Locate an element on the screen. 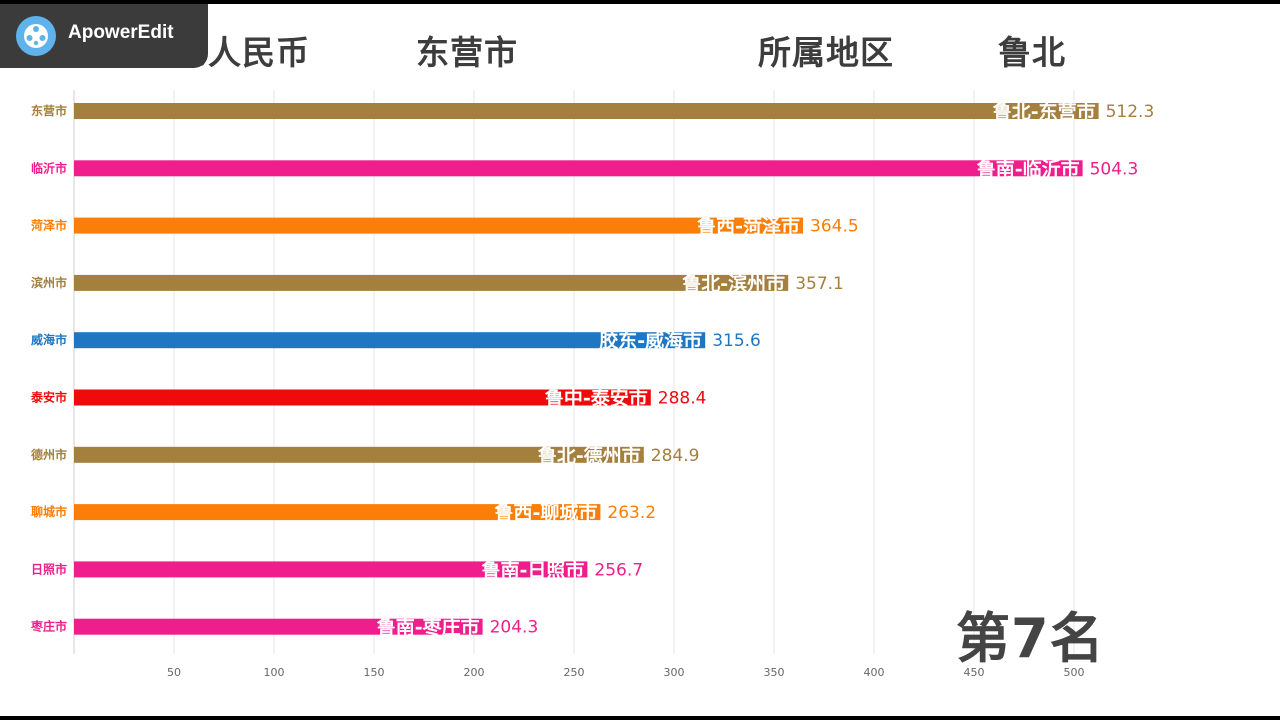 The image size is (1280, 720). x-tick-label: 300 is located at coordinates (674, 672).